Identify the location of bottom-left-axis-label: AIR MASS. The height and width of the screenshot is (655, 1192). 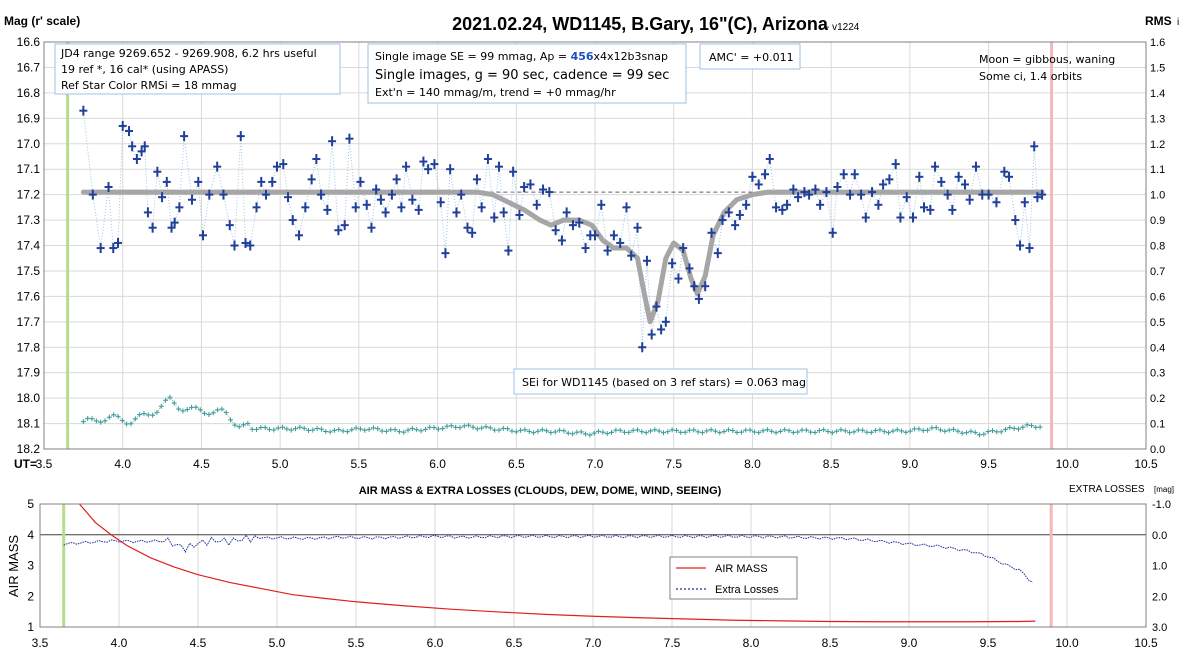
(13, 566).